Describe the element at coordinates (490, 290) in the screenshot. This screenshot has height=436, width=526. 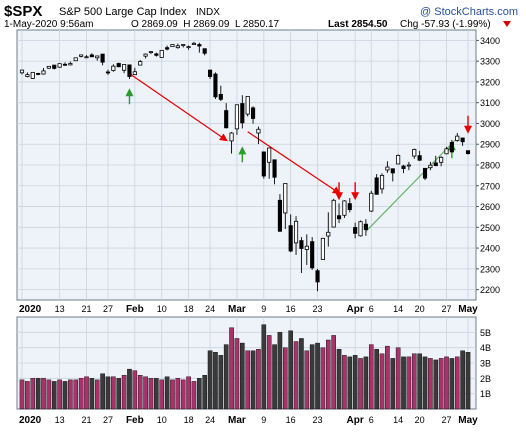
I see `price-tick-label: 2200` at that location.